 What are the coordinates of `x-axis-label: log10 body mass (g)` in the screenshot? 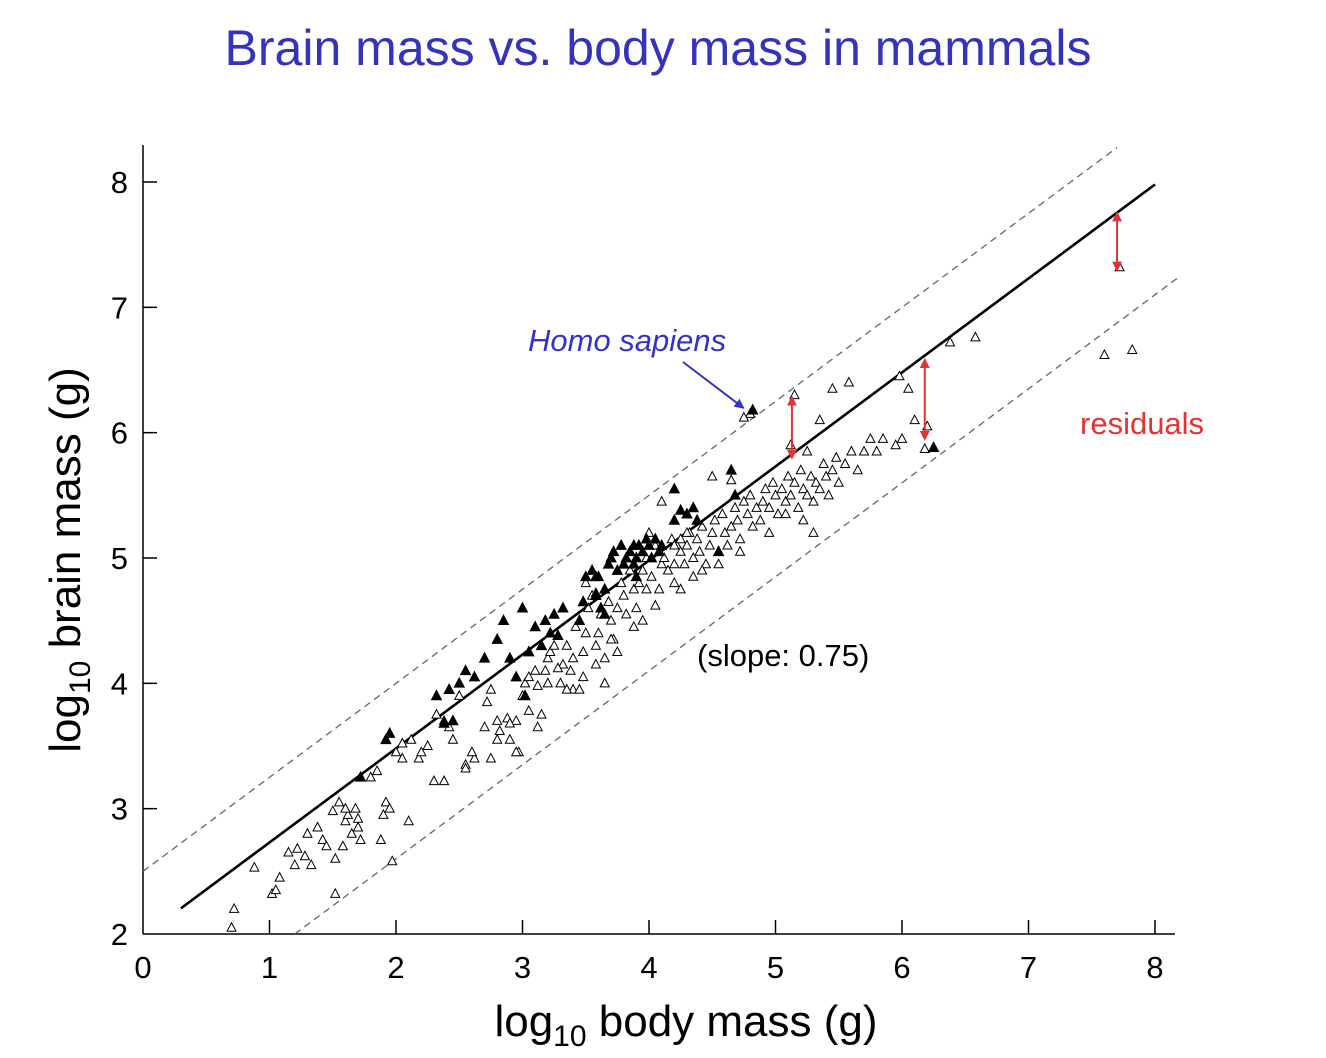 It's located at (685, 1025).